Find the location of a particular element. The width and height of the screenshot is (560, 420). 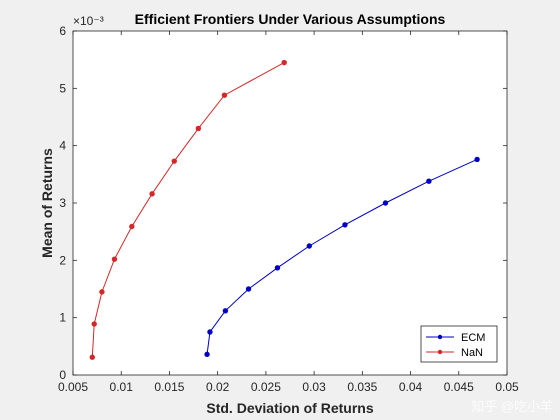

x-tick-label: 0.015 is located at coordinates (169, 387).